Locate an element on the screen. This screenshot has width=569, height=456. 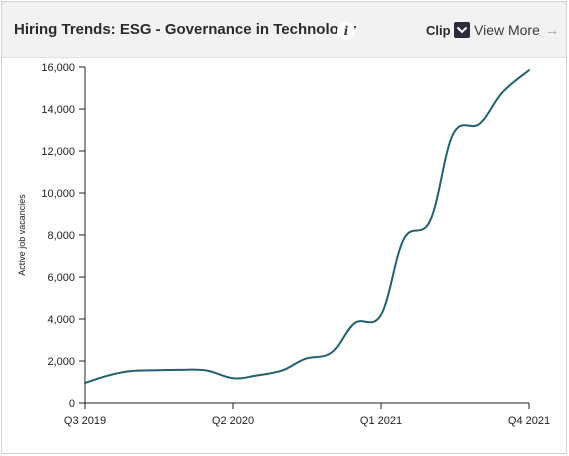
y-tick-label: 6,000 is located at coordinates (61, 278).